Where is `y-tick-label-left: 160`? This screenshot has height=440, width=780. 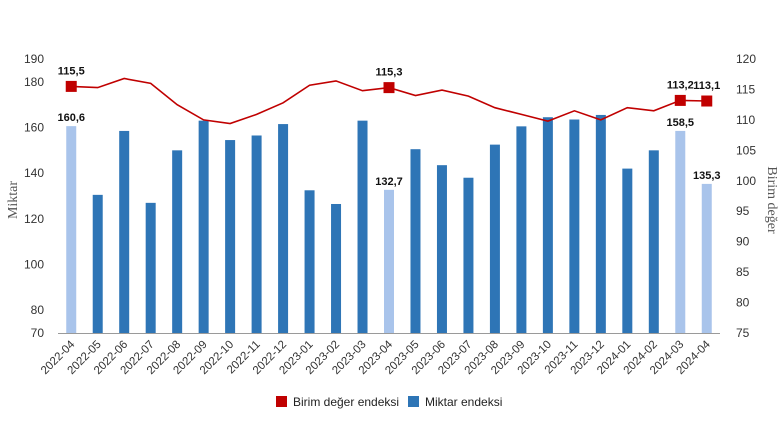
y-tick-label-left: 160 is located at coordinates (34, 128).